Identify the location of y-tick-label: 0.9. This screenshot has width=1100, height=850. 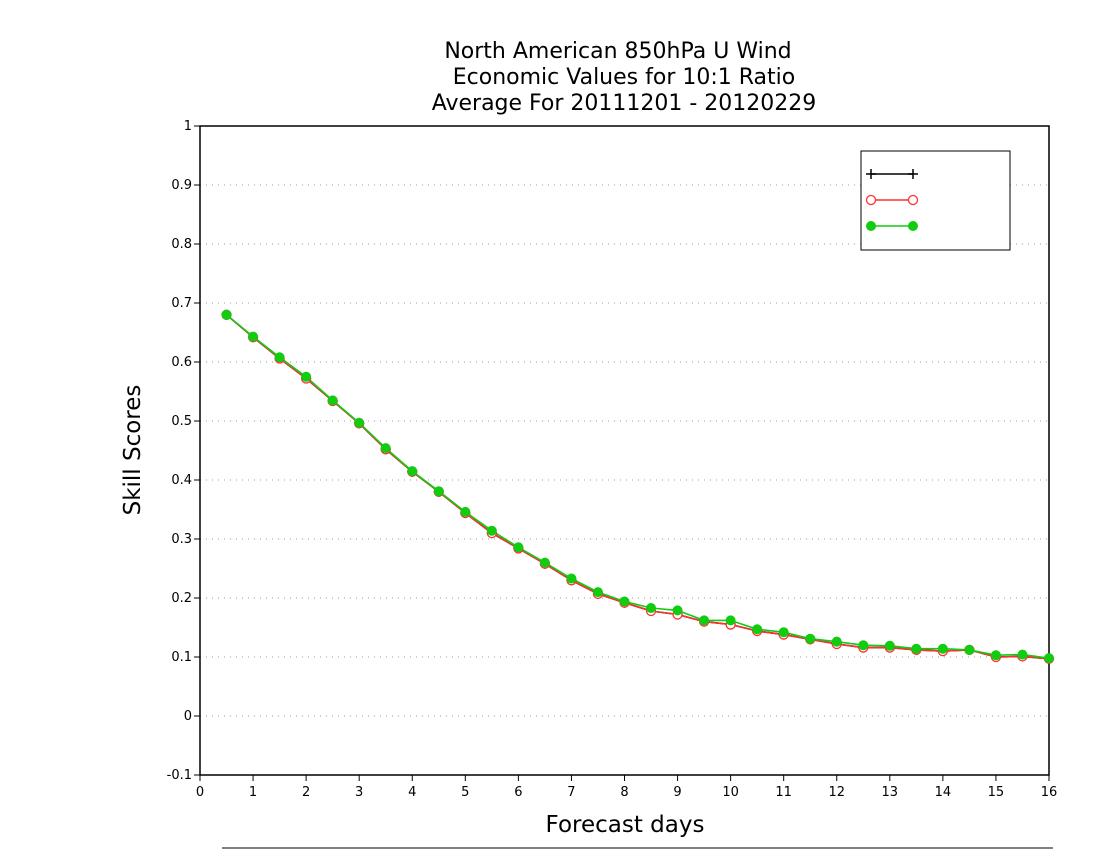
(181, 185).